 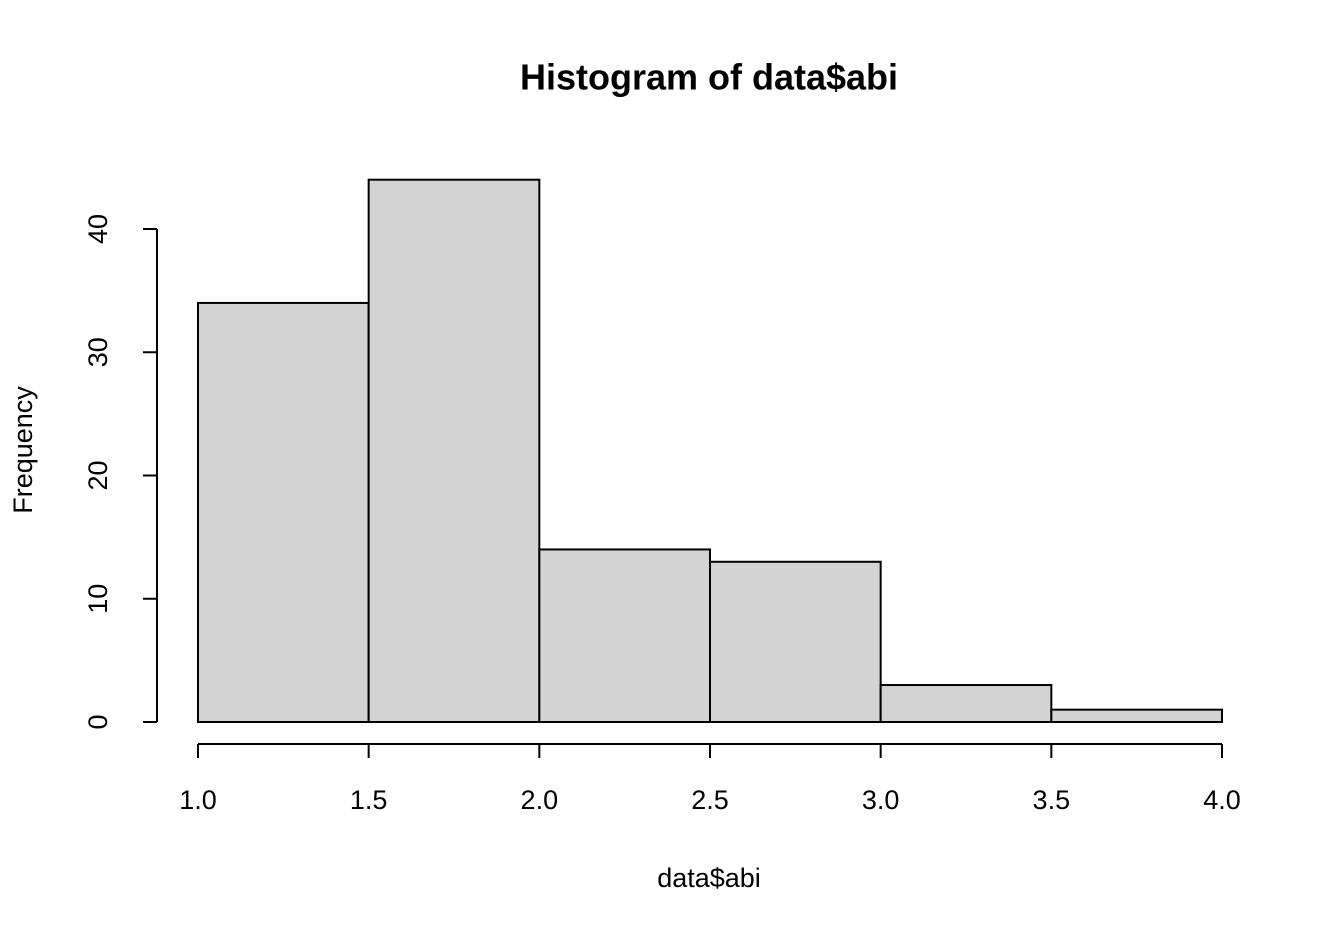 What do you see at coordinates (710, 800) in the screenshot?
I see `x-tick-label: 2.5` at bounding box center [710, 800].